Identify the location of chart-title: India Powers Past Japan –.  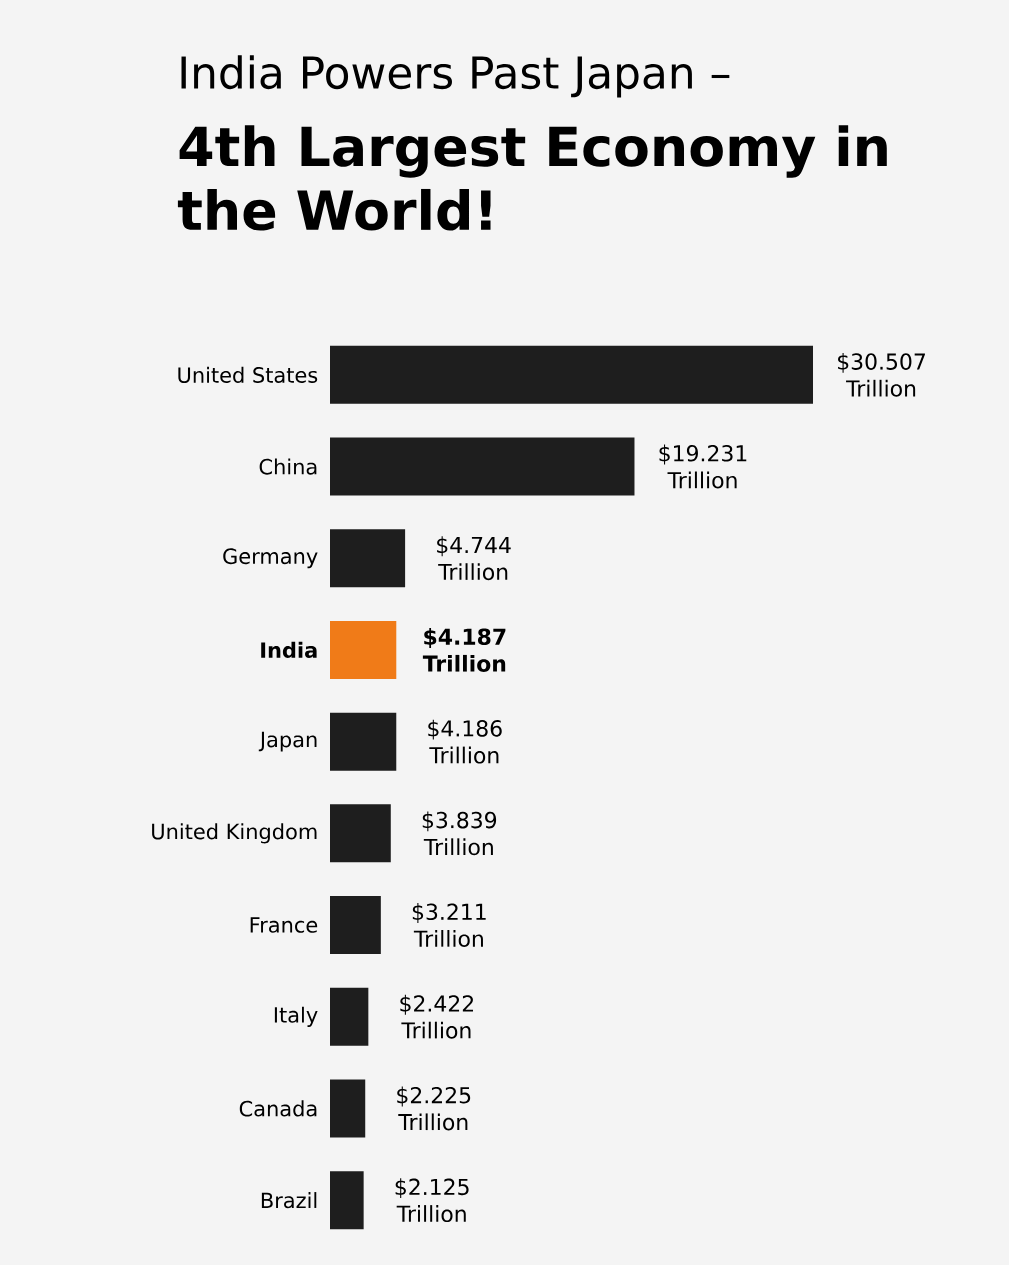
(455, 76).